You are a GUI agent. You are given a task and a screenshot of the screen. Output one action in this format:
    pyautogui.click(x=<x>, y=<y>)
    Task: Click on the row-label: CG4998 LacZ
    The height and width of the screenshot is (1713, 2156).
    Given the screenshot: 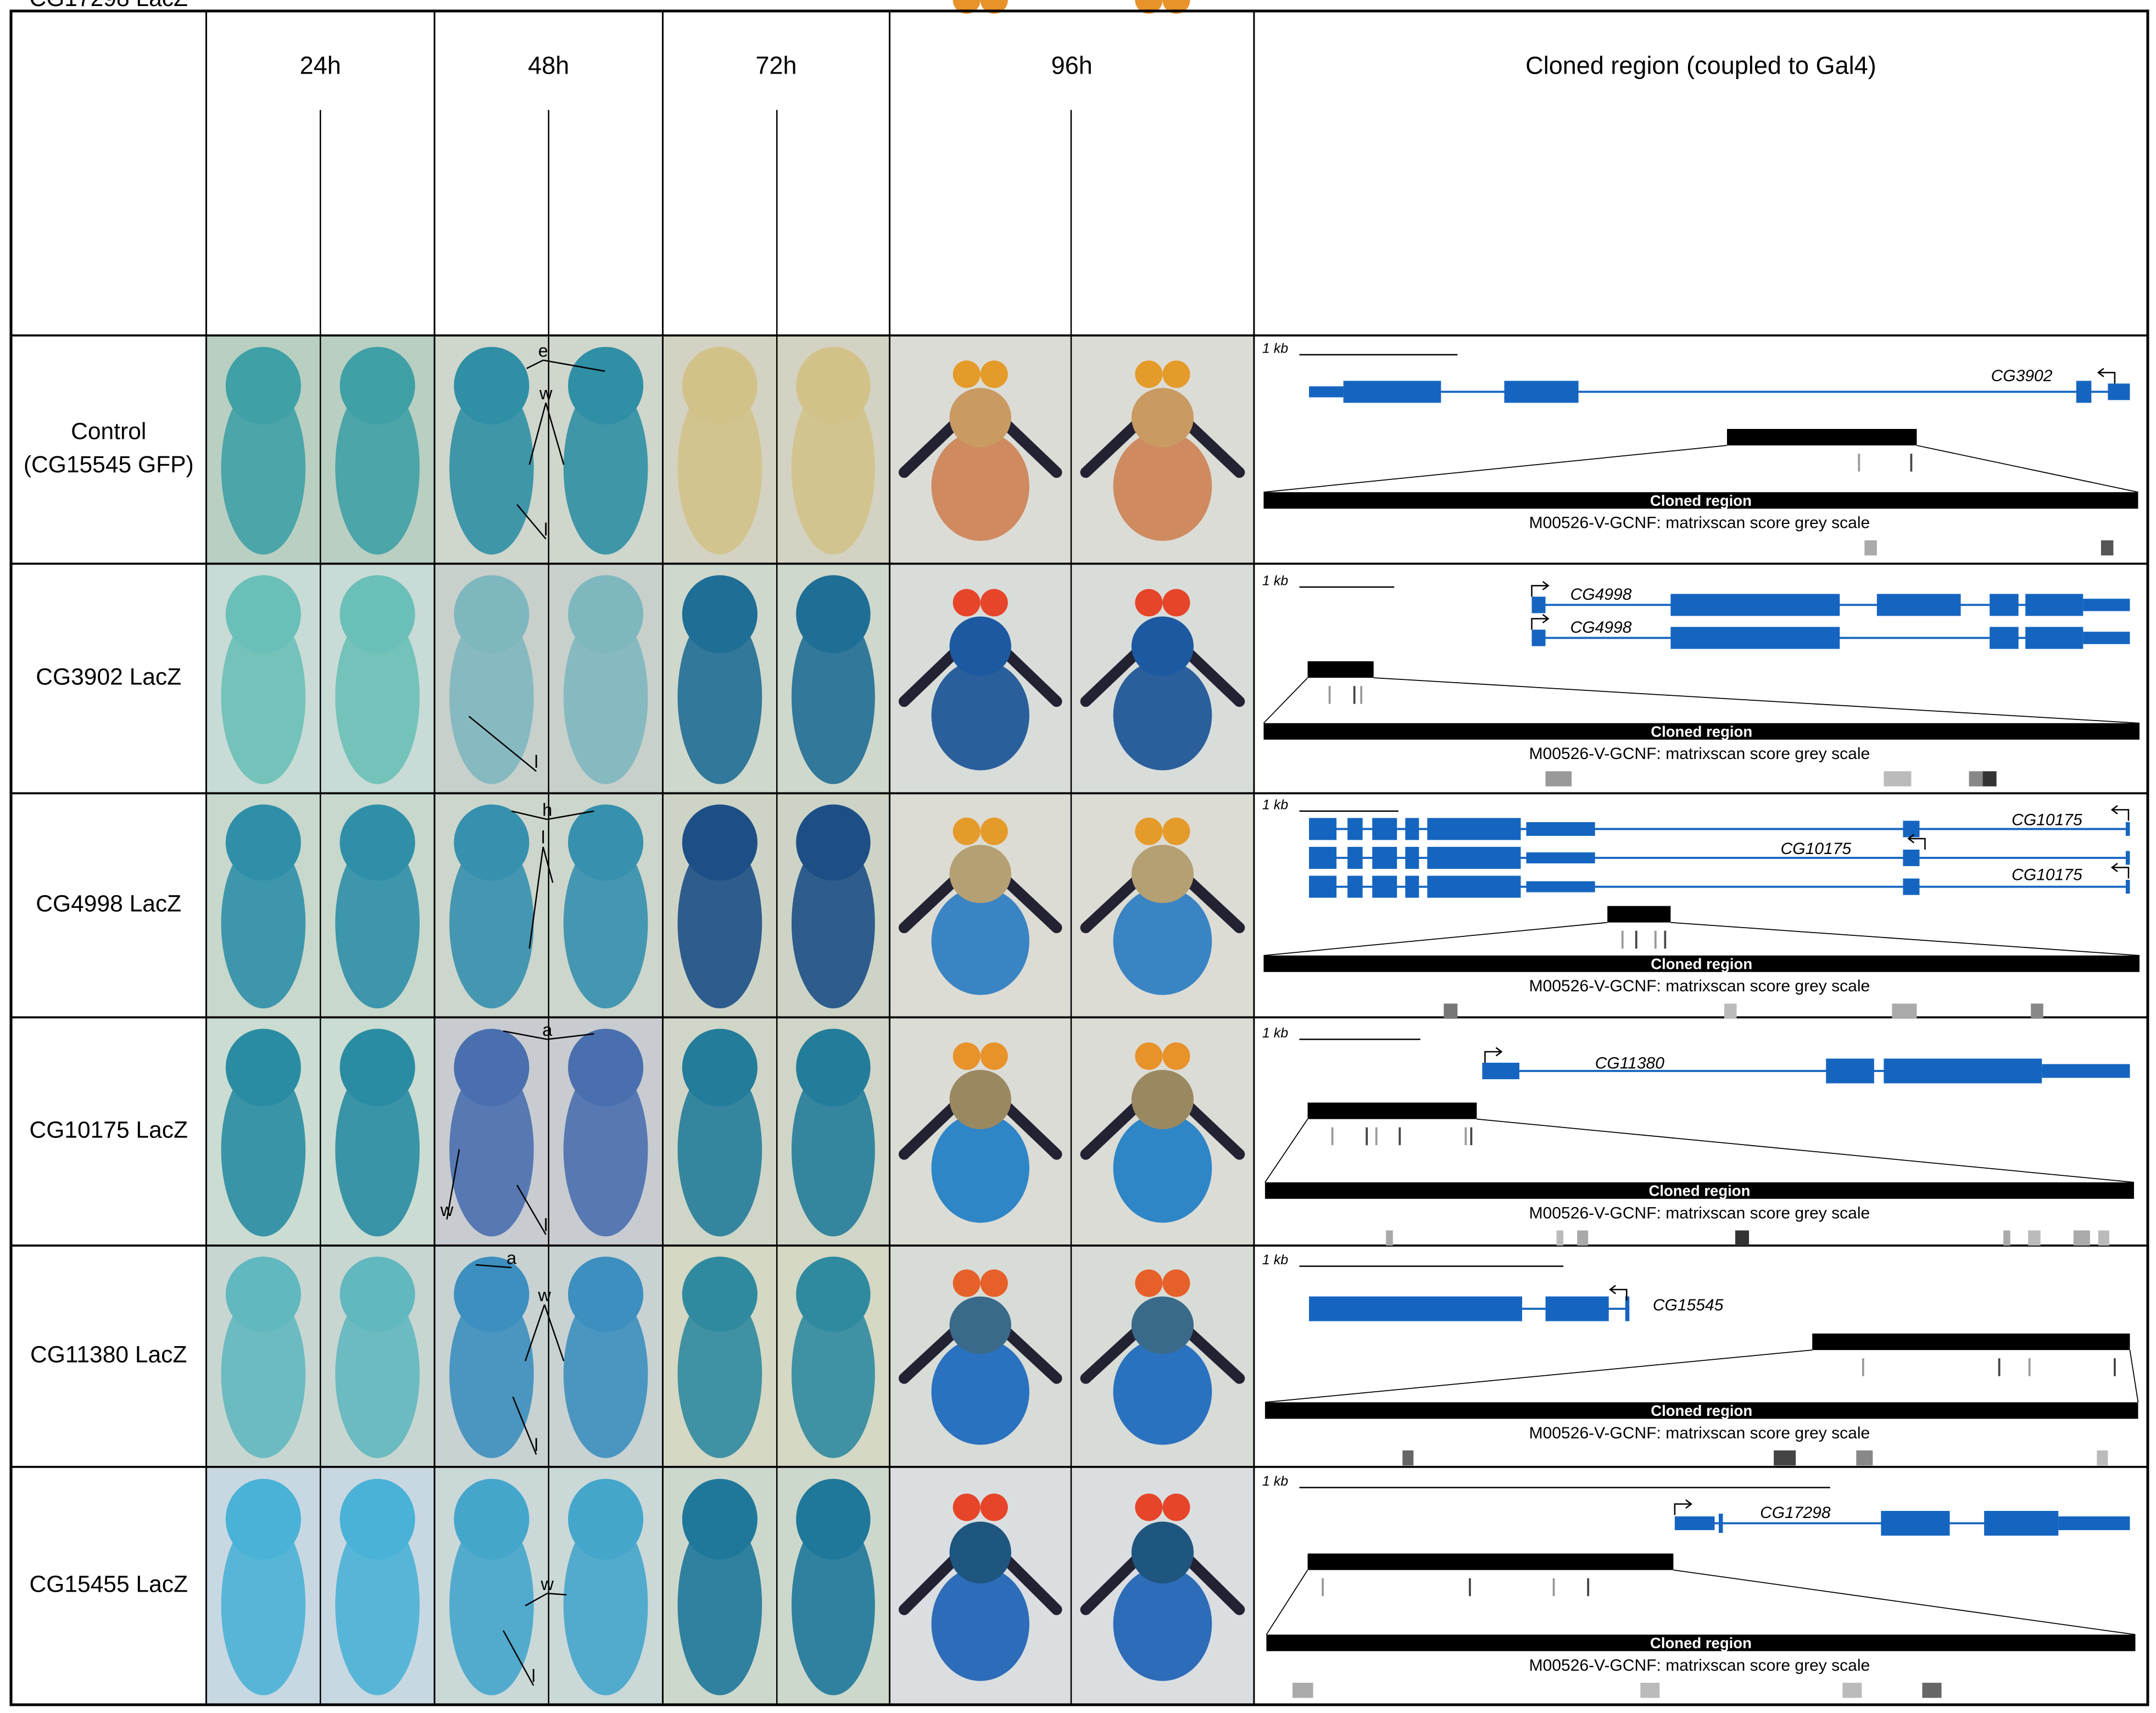 What is the action you would take?
    pyautogui.click(x=108, y=904)
    